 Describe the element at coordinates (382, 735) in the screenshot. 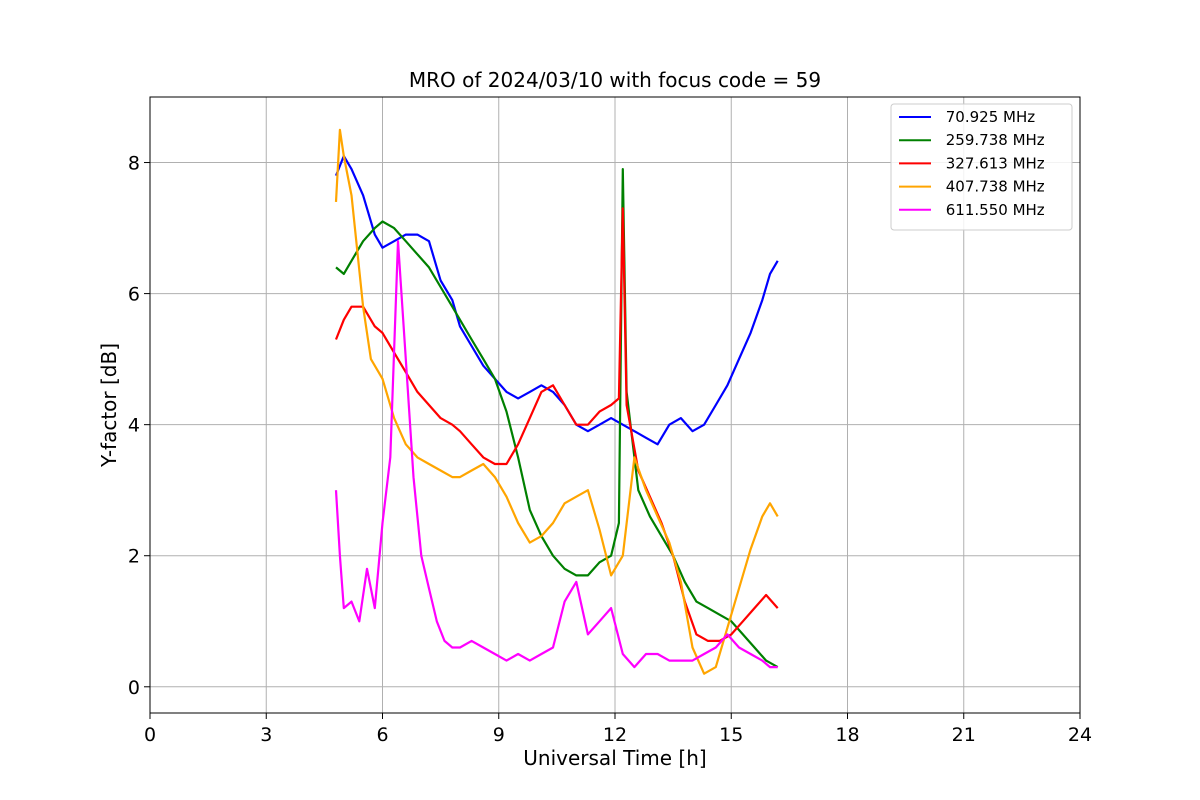

I see `x-tick-label: 6` at that location.